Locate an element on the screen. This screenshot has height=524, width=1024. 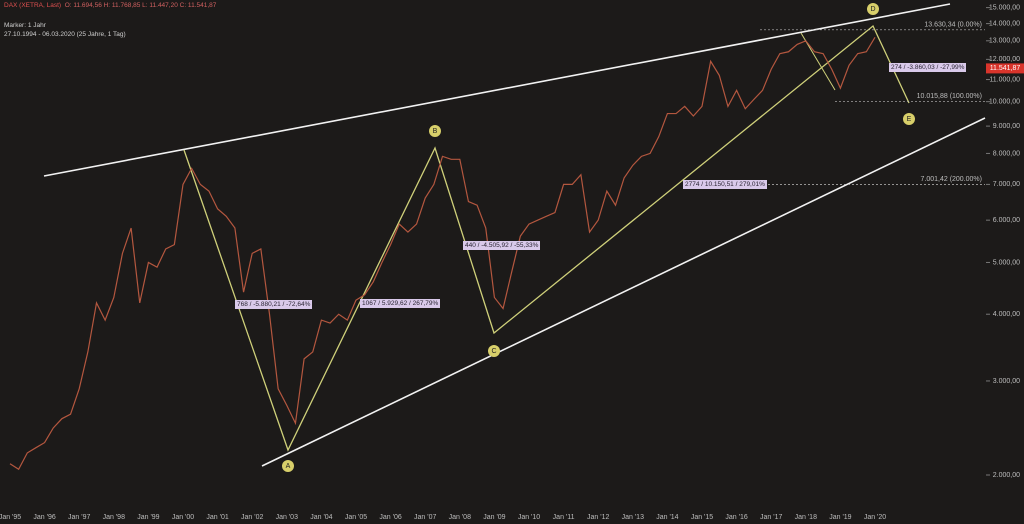
y-tick-label: 12.000,00 is located at coordinates (1004, 59).